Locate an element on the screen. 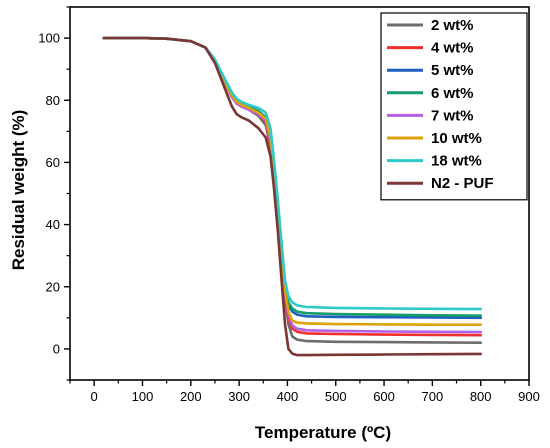  legend-box is located at coordinates (454, 106).